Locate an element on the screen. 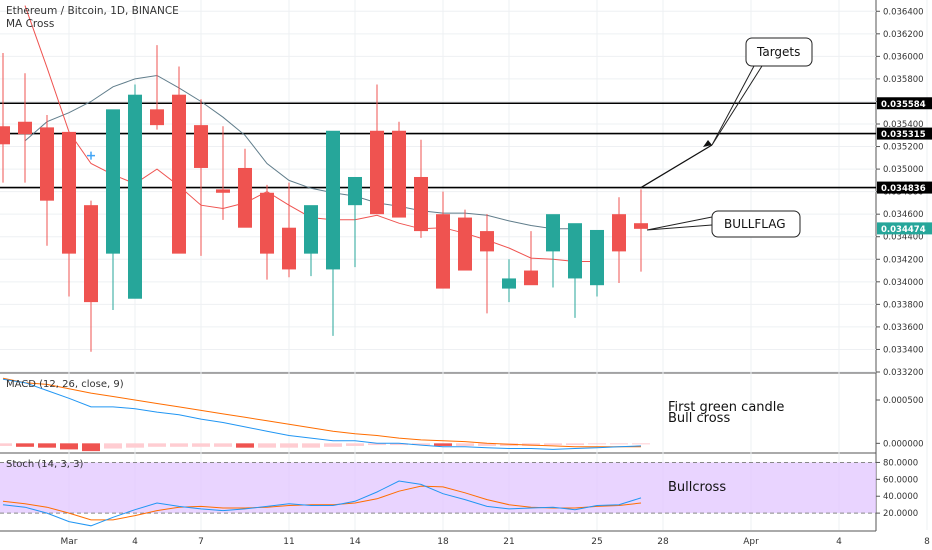  key-level-label: 0.035584 is located at coordinates (903, 105).